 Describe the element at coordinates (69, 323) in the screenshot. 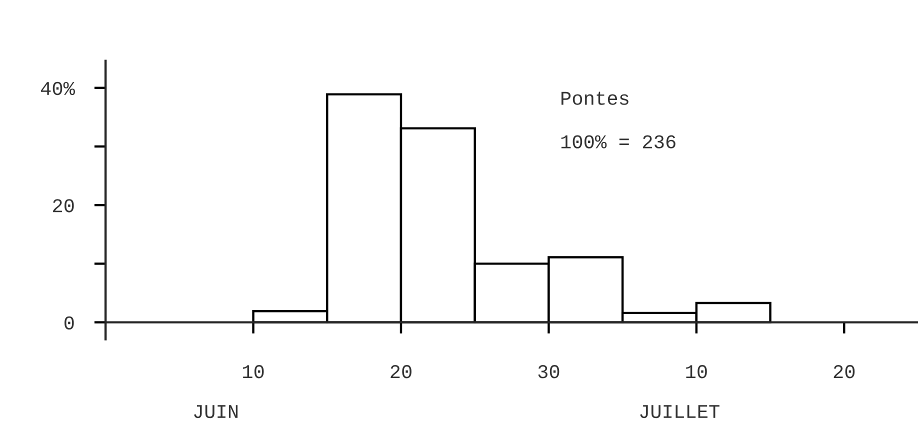

I see `y-tick-label: 0` at that location.